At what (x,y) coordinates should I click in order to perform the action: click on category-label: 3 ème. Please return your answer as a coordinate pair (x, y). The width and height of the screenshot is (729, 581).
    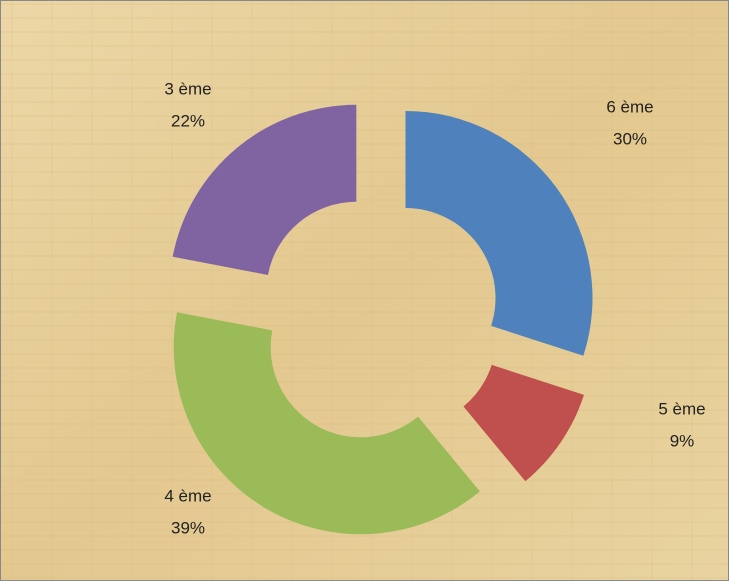
    Looking at the image, I should click on (187, 88).